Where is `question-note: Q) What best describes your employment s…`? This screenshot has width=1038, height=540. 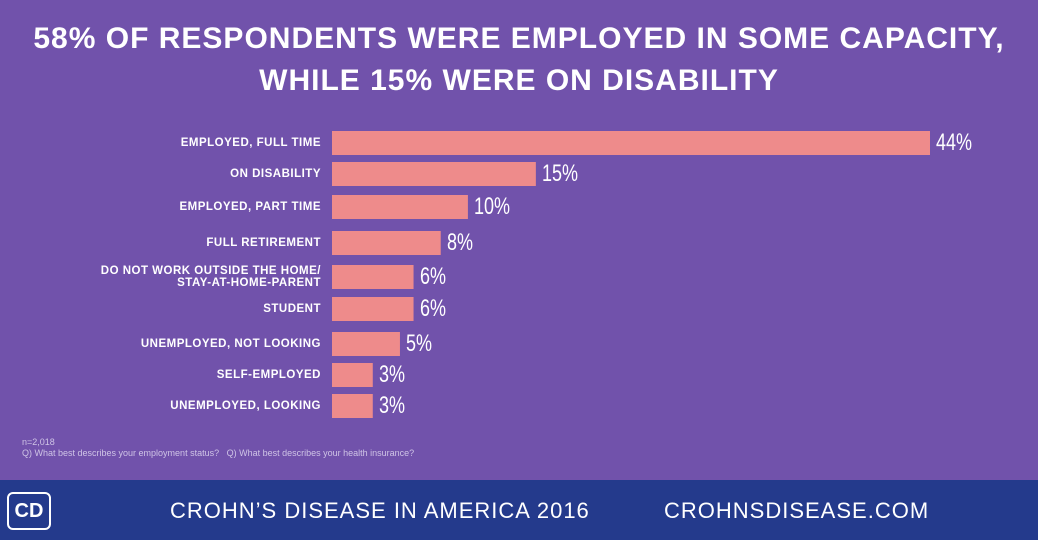 question-note: Q) What best describes your employment s… is located at coordinates (218, 453).